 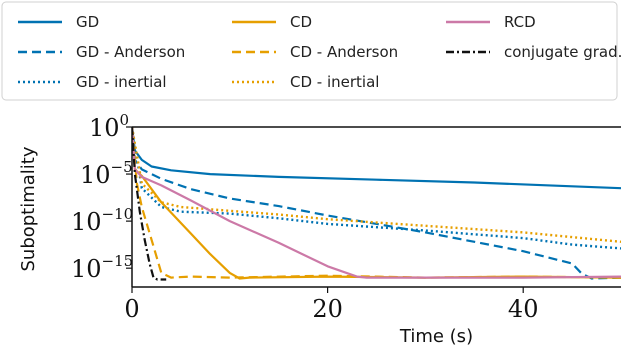 I want to click on legend-label-cd: CD, so click(x=301, y=22).